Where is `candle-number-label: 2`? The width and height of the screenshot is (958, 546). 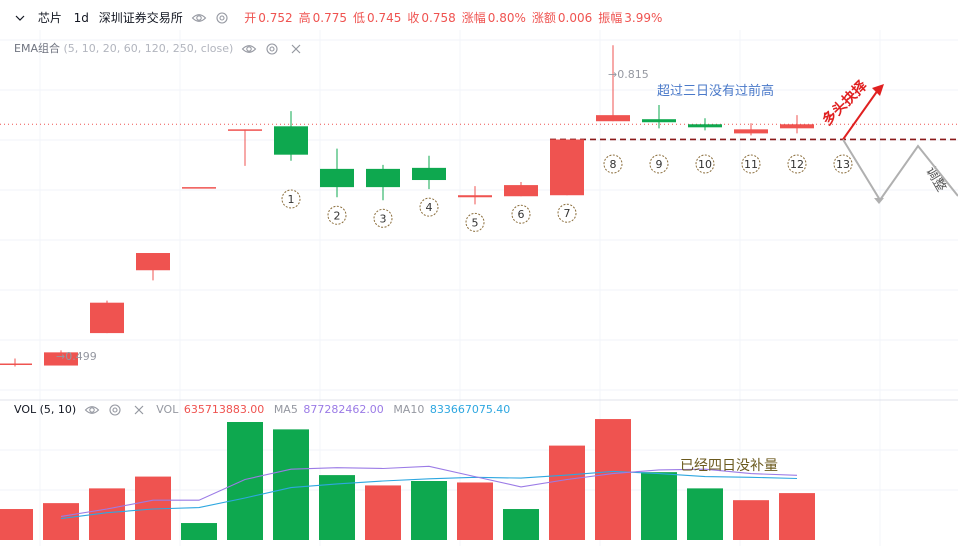 candle-number-label: 2 is located at coordinates (337, 215).